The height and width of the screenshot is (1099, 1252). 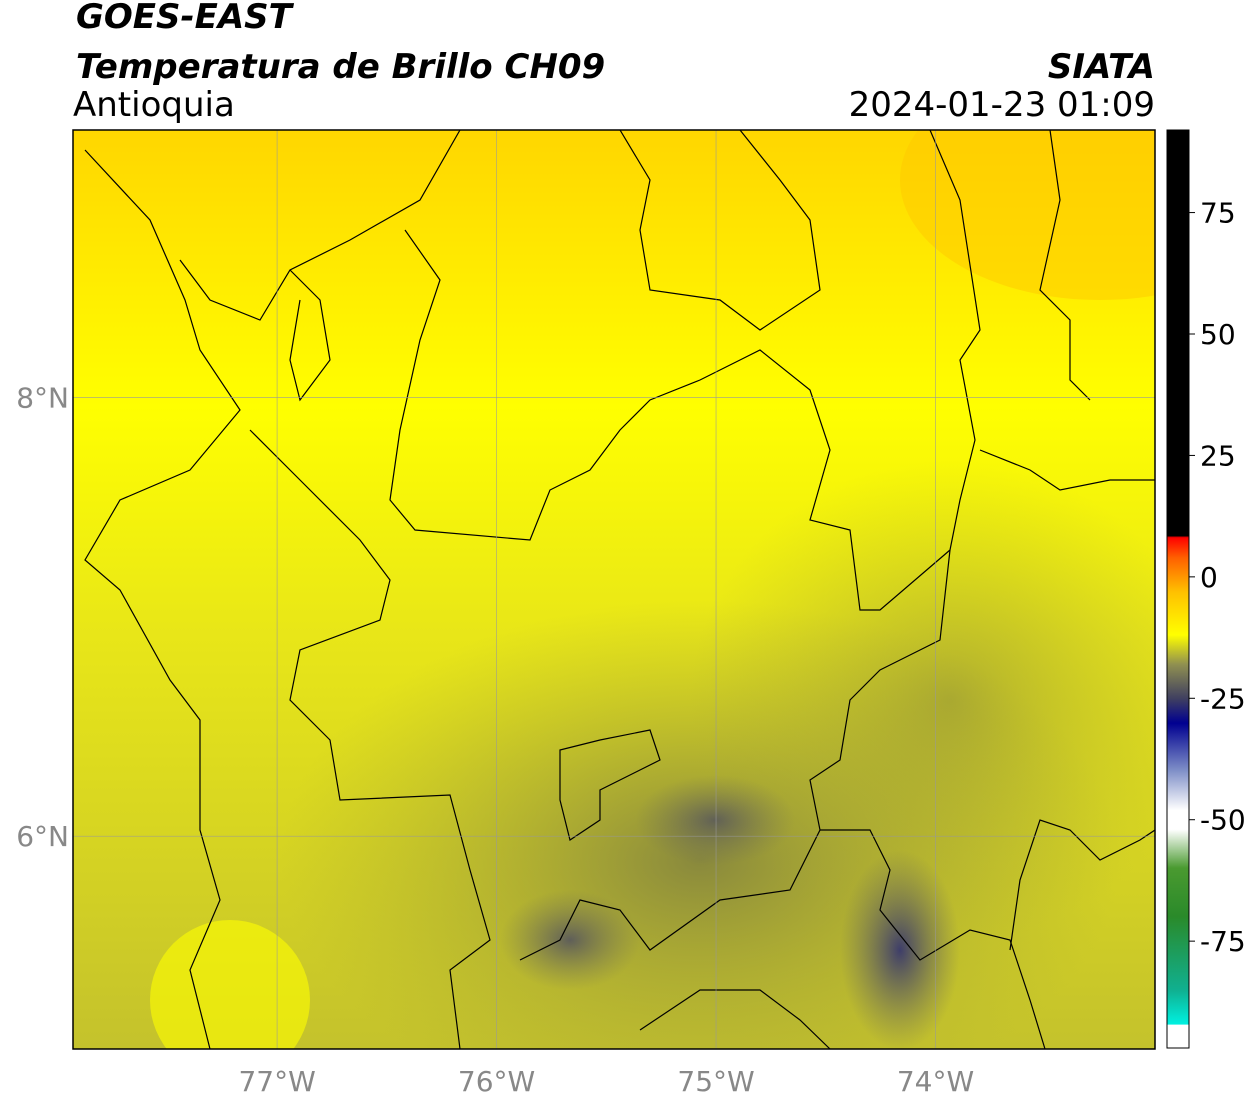 What do you see at coordinates (935, 1081) in the screenshot?
I see `x-tick-label: 74°W` at bounding box center [935, 1081].